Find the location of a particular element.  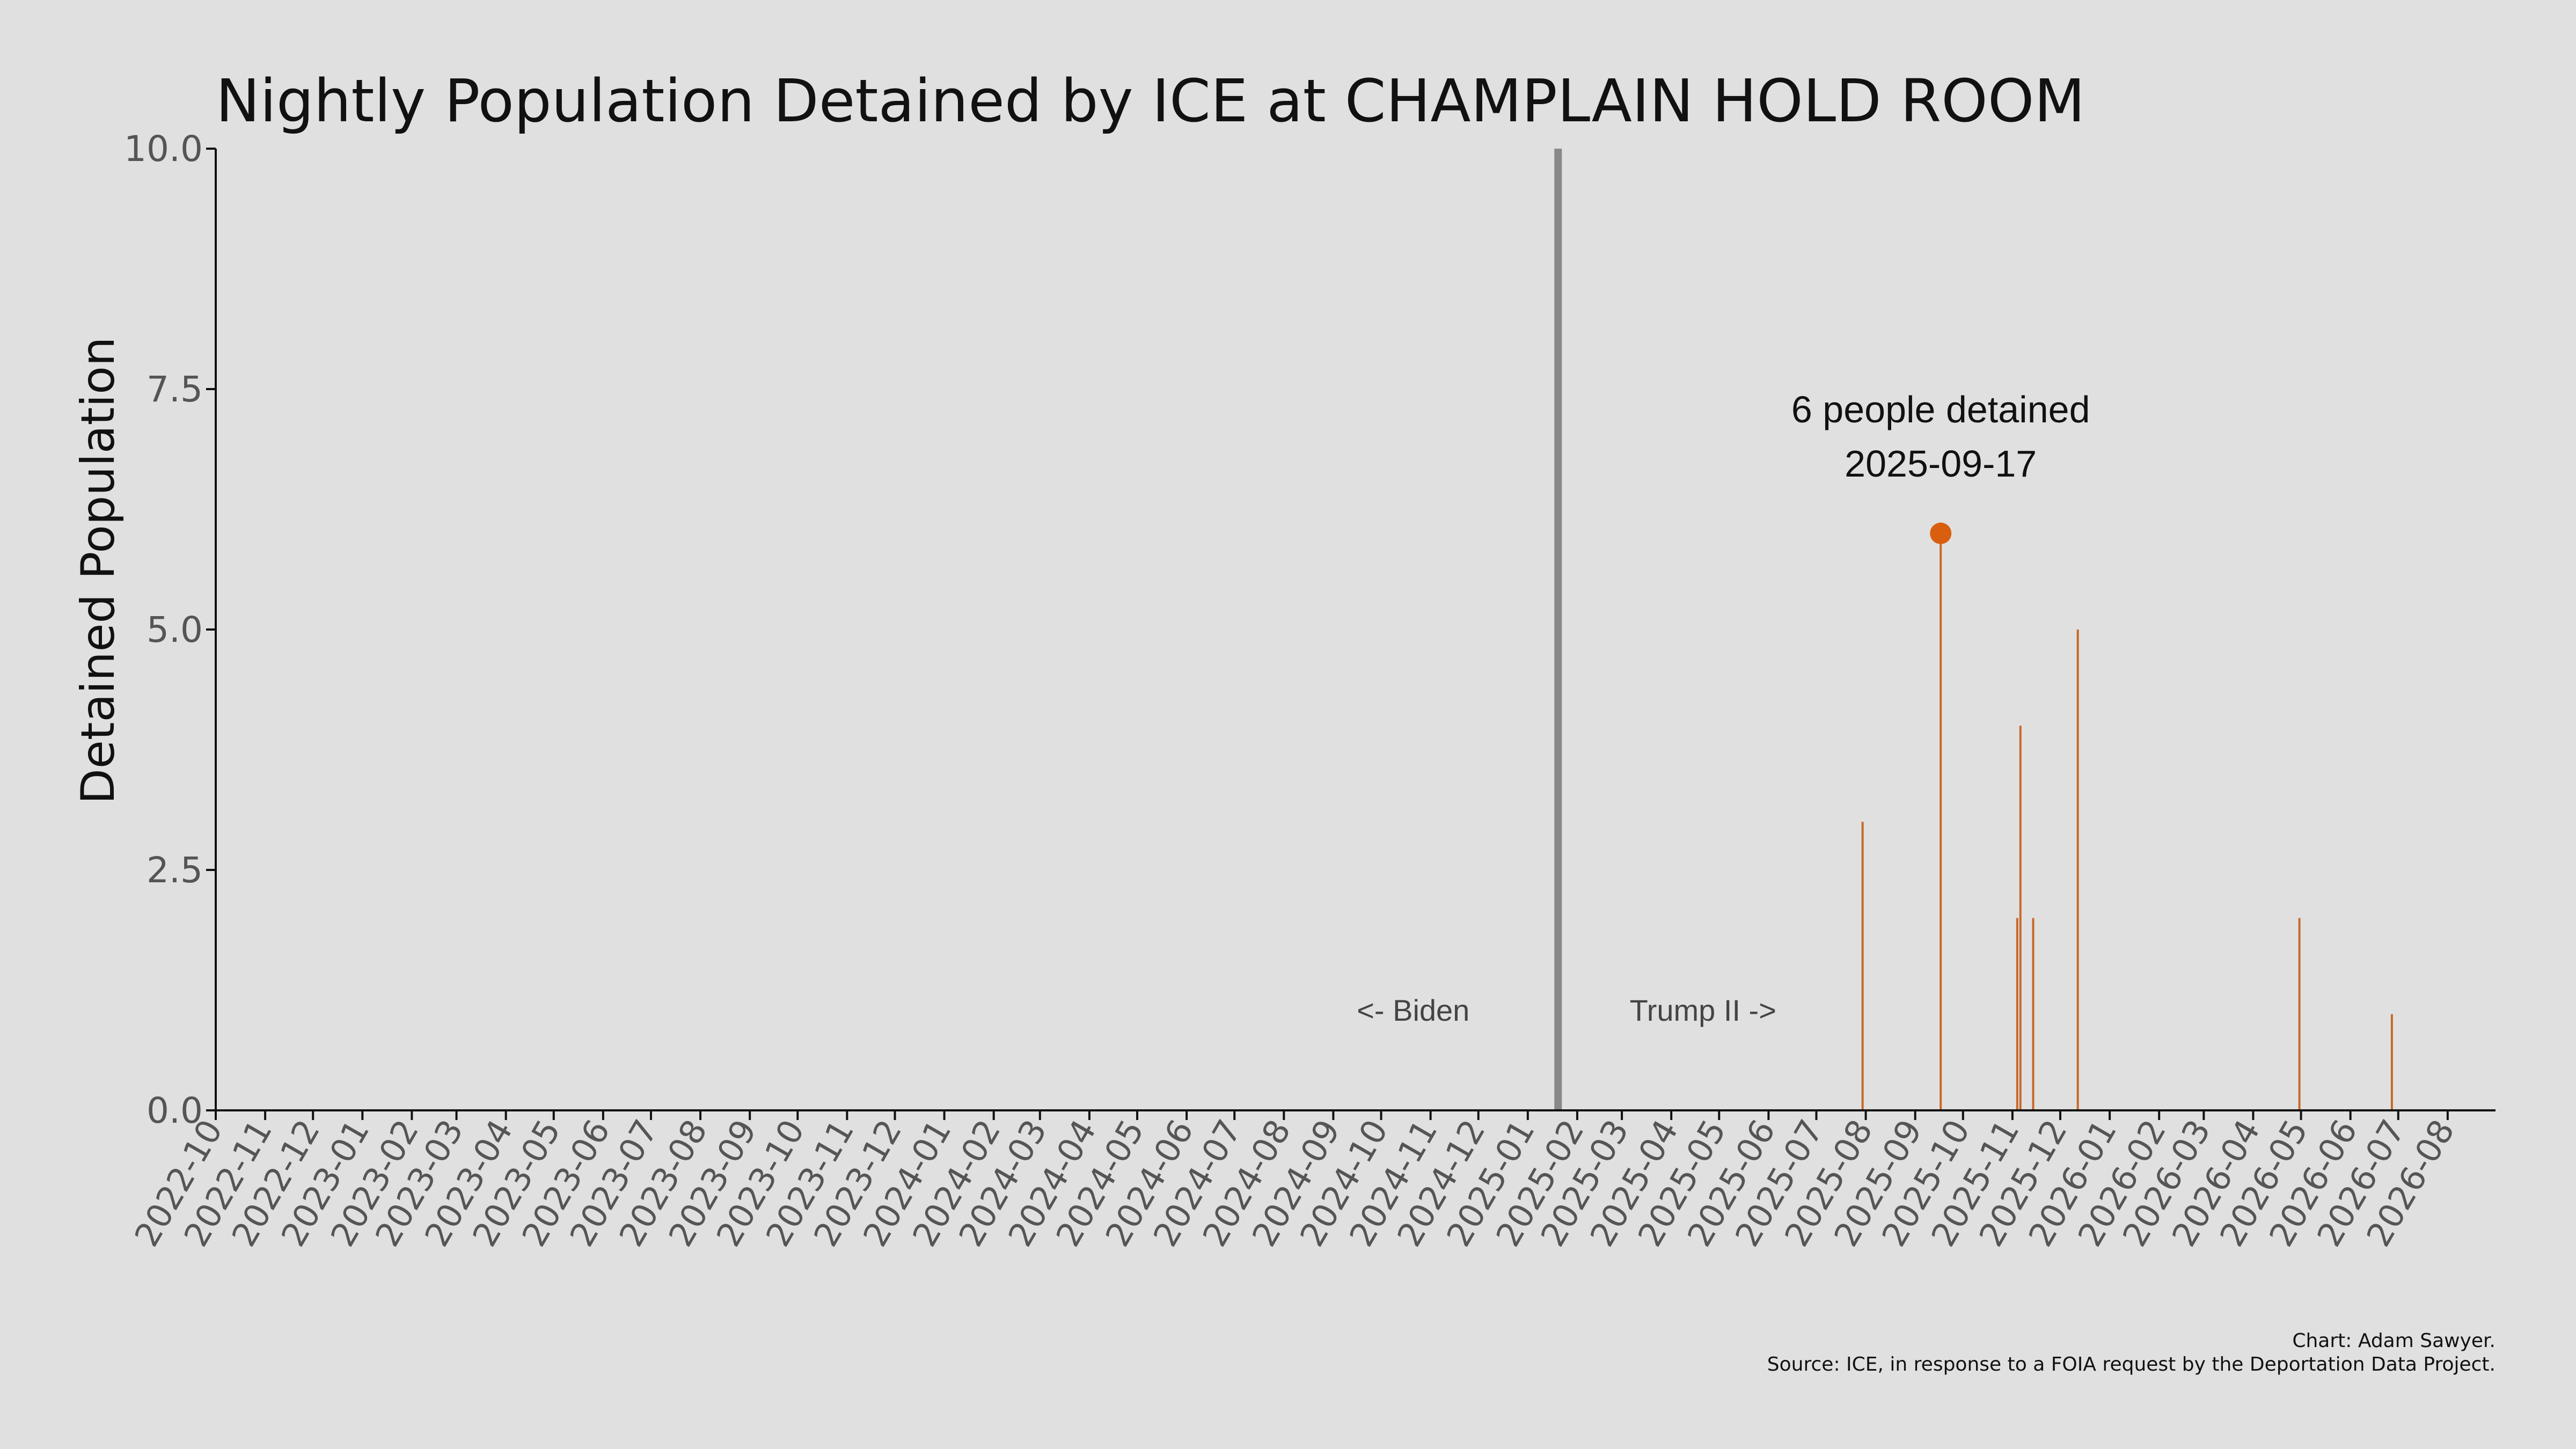

y-tick-label: 2.5 is located at coordinates (175, 870).